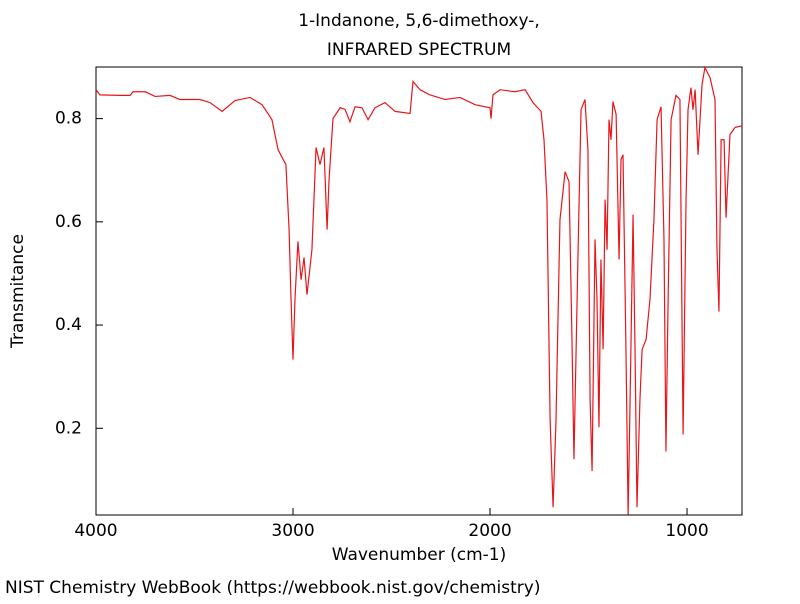 The image size is (800, 604). What do you see at coordinates (489, 531) in the screenshot?
I see `x-tick-label: 2000` at bounding box center [489, 531].